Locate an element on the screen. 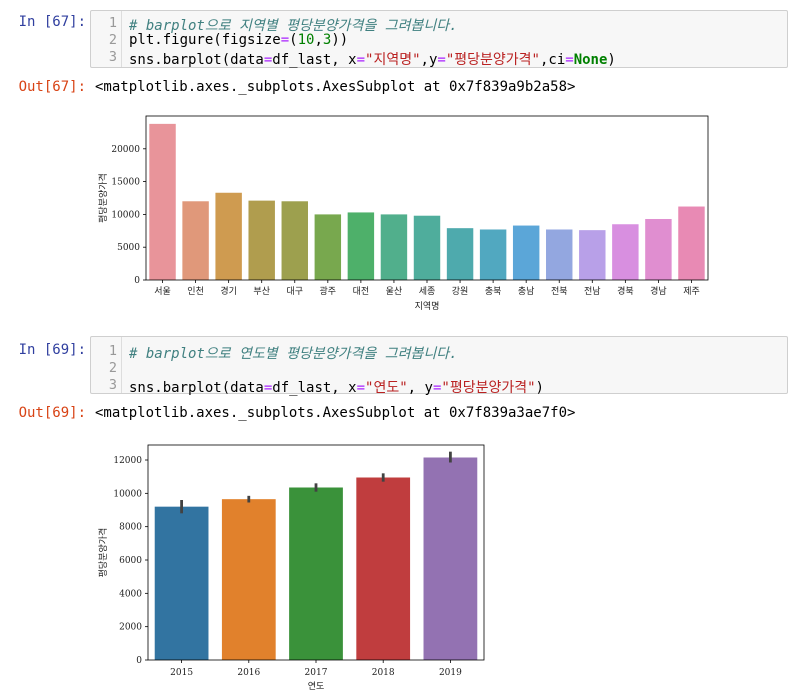 The width and height of the screenshot is (788, 698). y-tick-label: 5000 is located at coordinates (128, 248).